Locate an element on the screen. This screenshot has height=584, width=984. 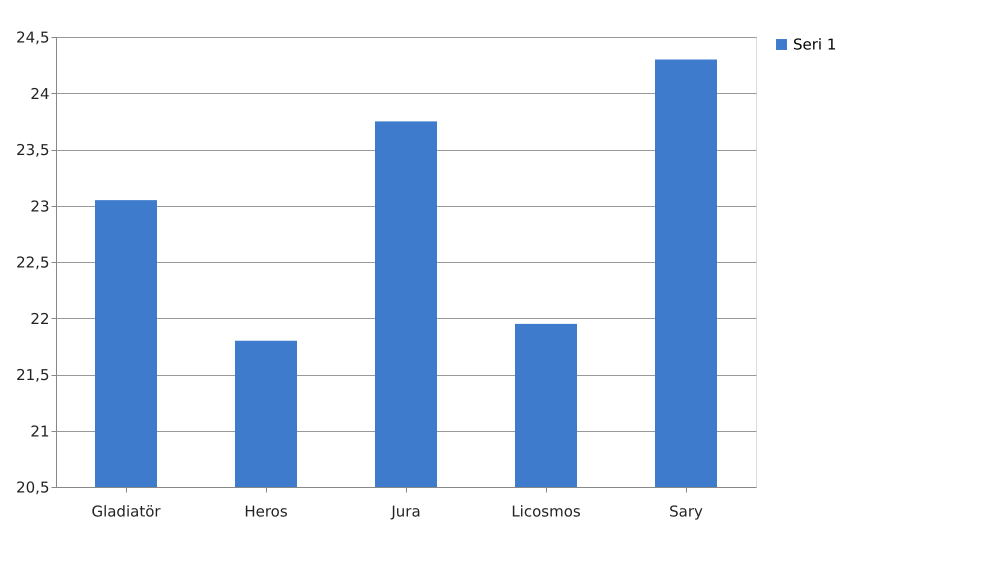
x-tick-label: Heros is located at coordinates (266, 511).